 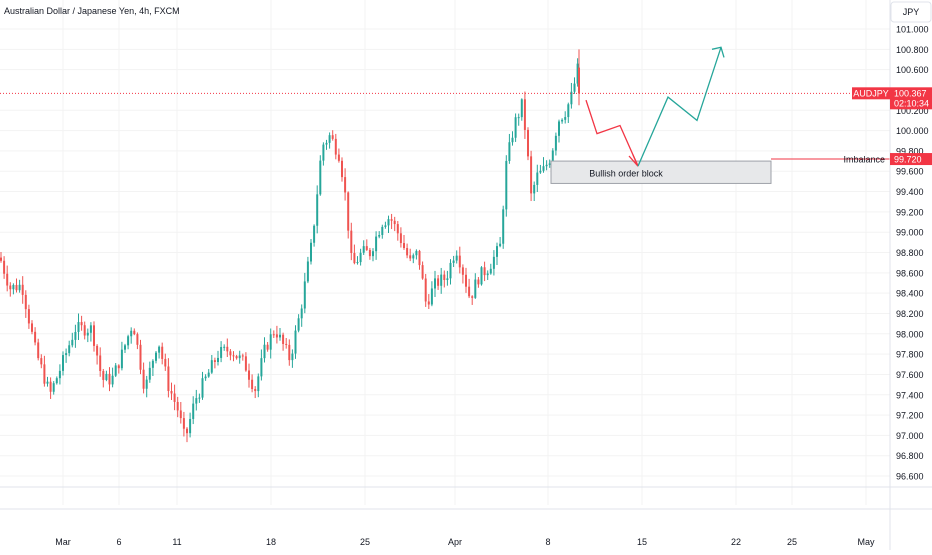 I want to click on currency-button, so click(x=911, y=12).